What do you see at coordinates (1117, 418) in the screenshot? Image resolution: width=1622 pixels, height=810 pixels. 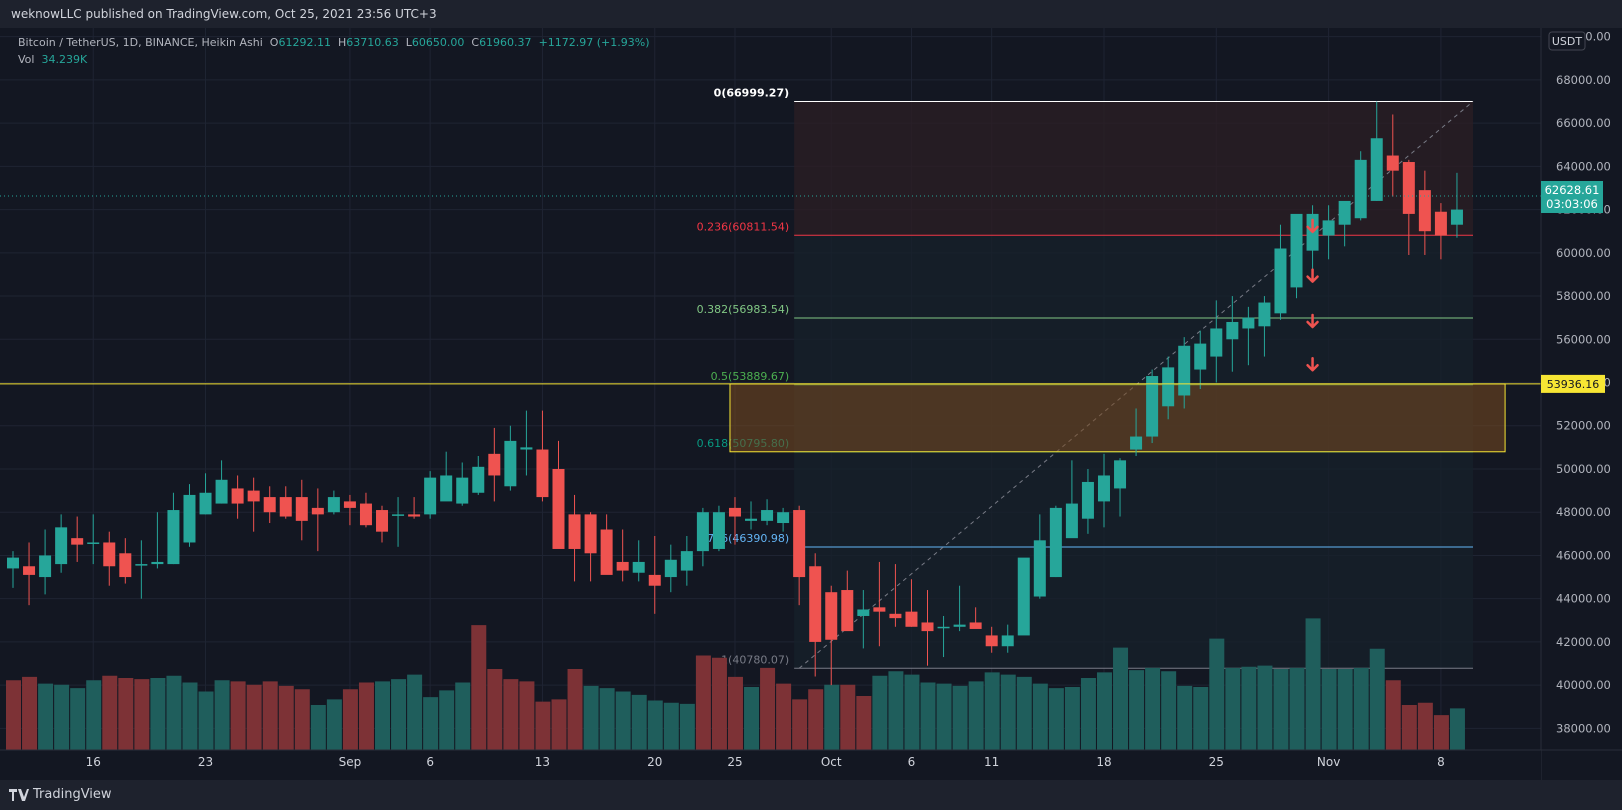 I see `support-zone` at bounding box center [1117, 418].